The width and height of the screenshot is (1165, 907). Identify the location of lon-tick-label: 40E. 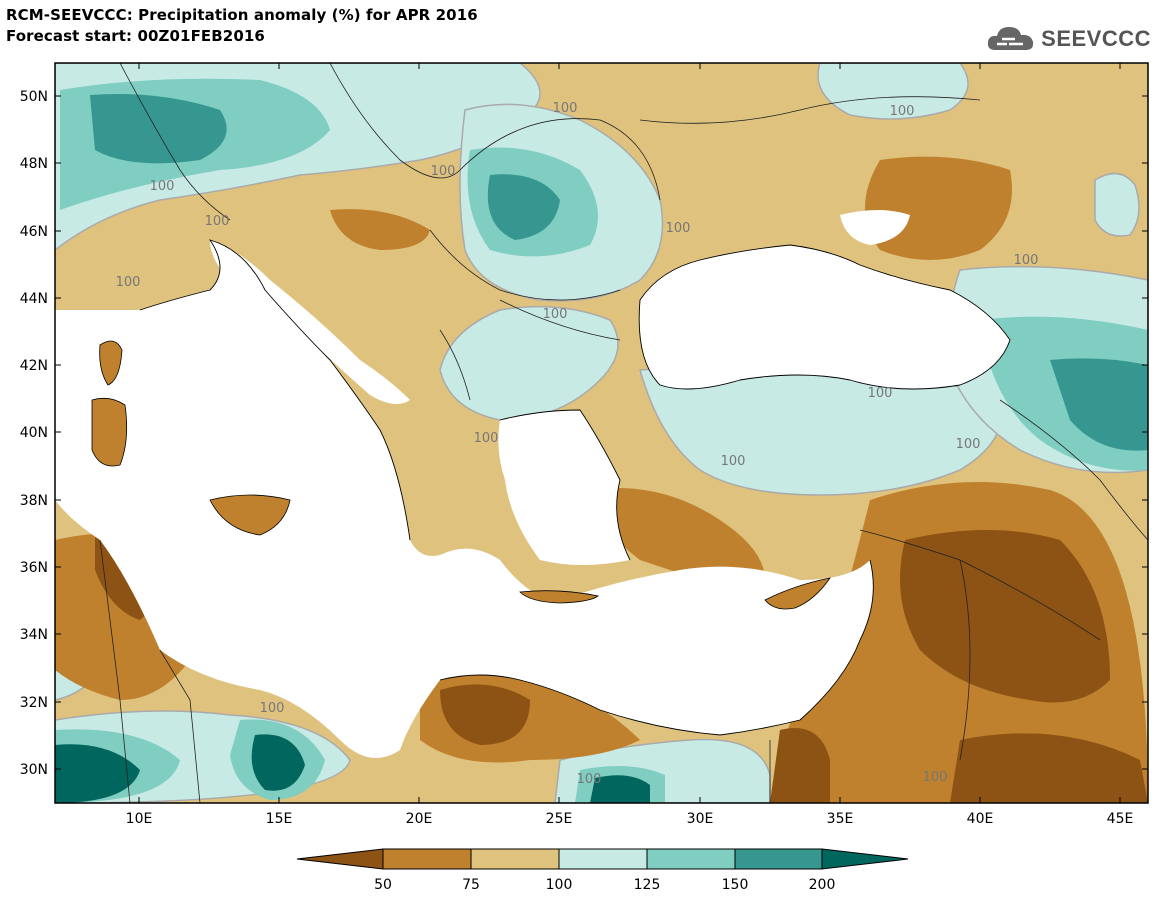
(980, 819).